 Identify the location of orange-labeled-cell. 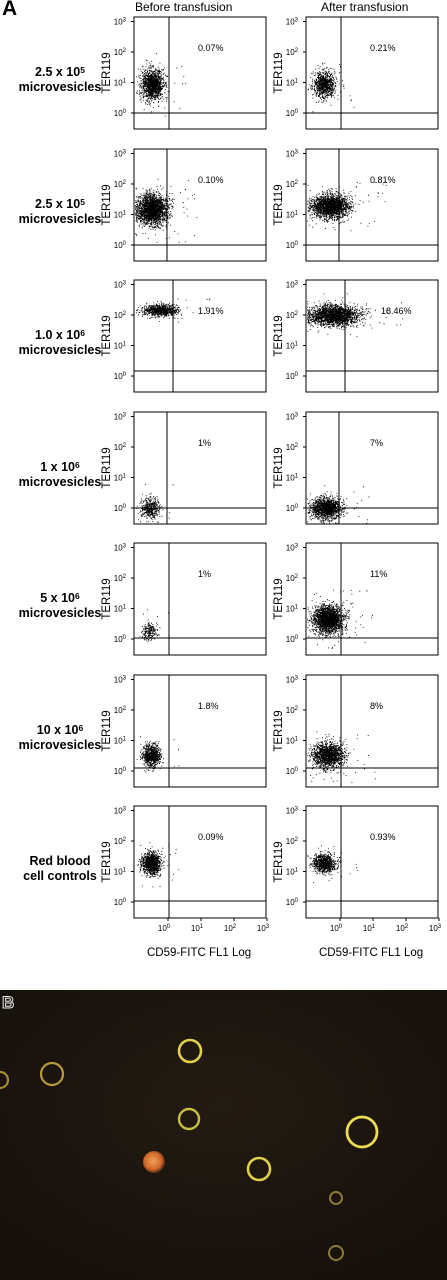
(154, 1162).